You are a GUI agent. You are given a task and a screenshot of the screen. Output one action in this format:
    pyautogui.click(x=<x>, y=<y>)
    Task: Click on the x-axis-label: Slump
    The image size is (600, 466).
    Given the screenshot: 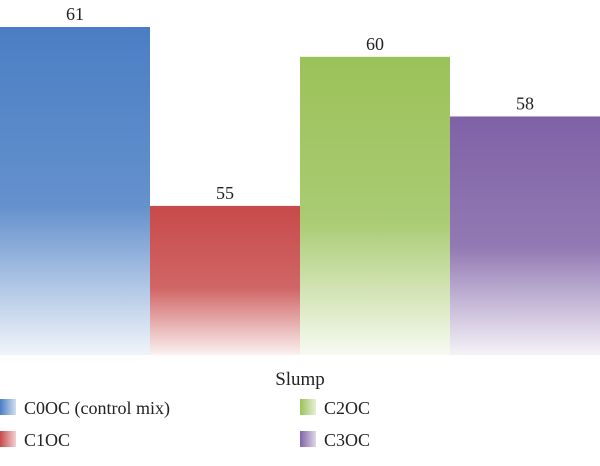 What is the action you would take?
    pyautogui.click(x=300, y=379)
    